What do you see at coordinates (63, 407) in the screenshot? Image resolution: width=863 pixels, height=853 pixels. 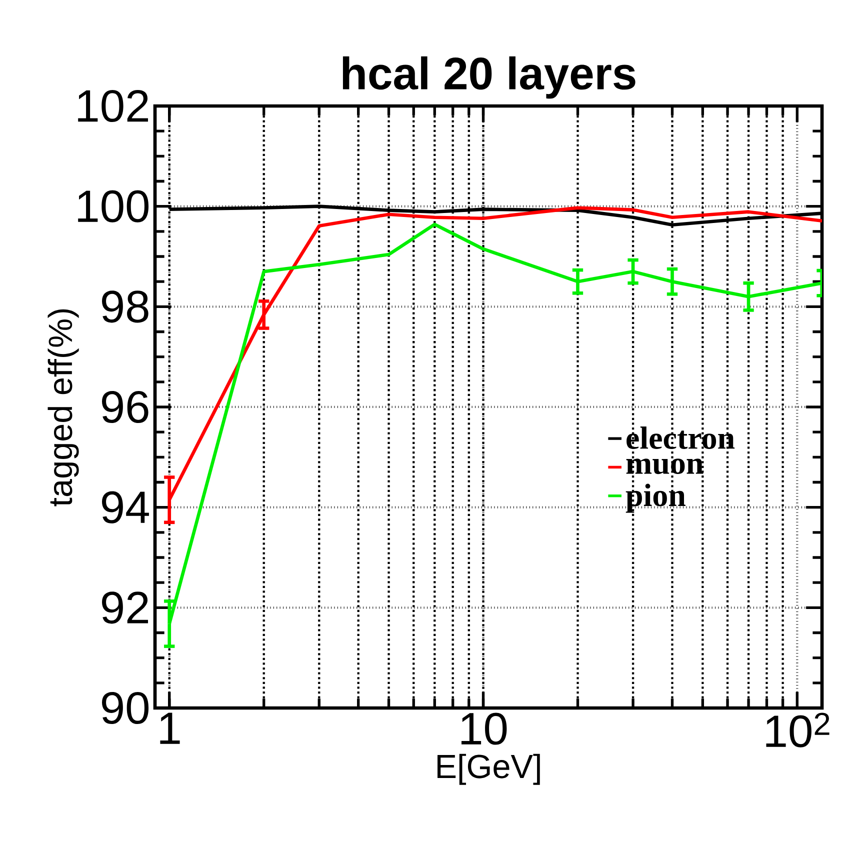 I see `y-axis-title: tagged eff(%)` at bounding box center [63, 407].